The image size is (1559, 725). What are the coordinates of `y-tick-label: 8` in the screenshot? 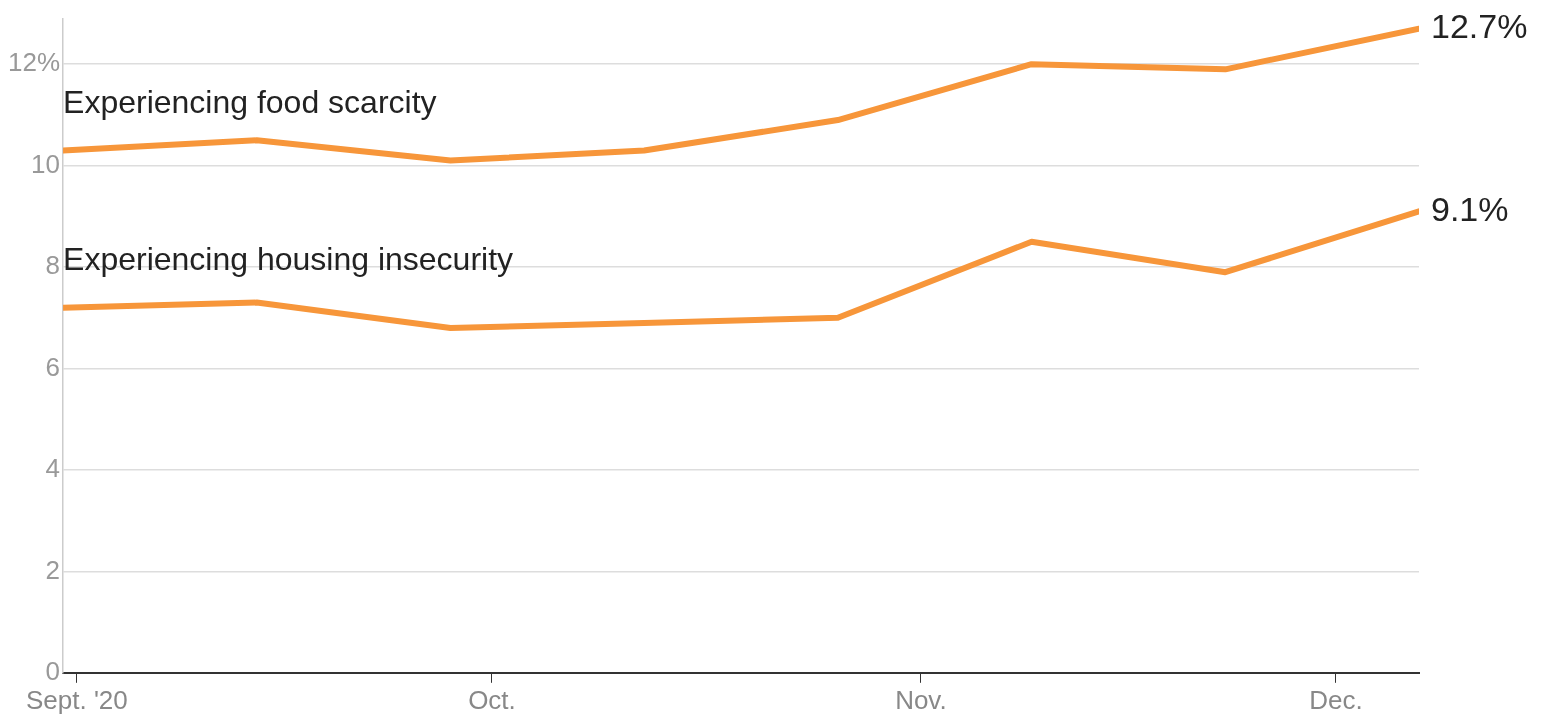 It's located at (53, 265).